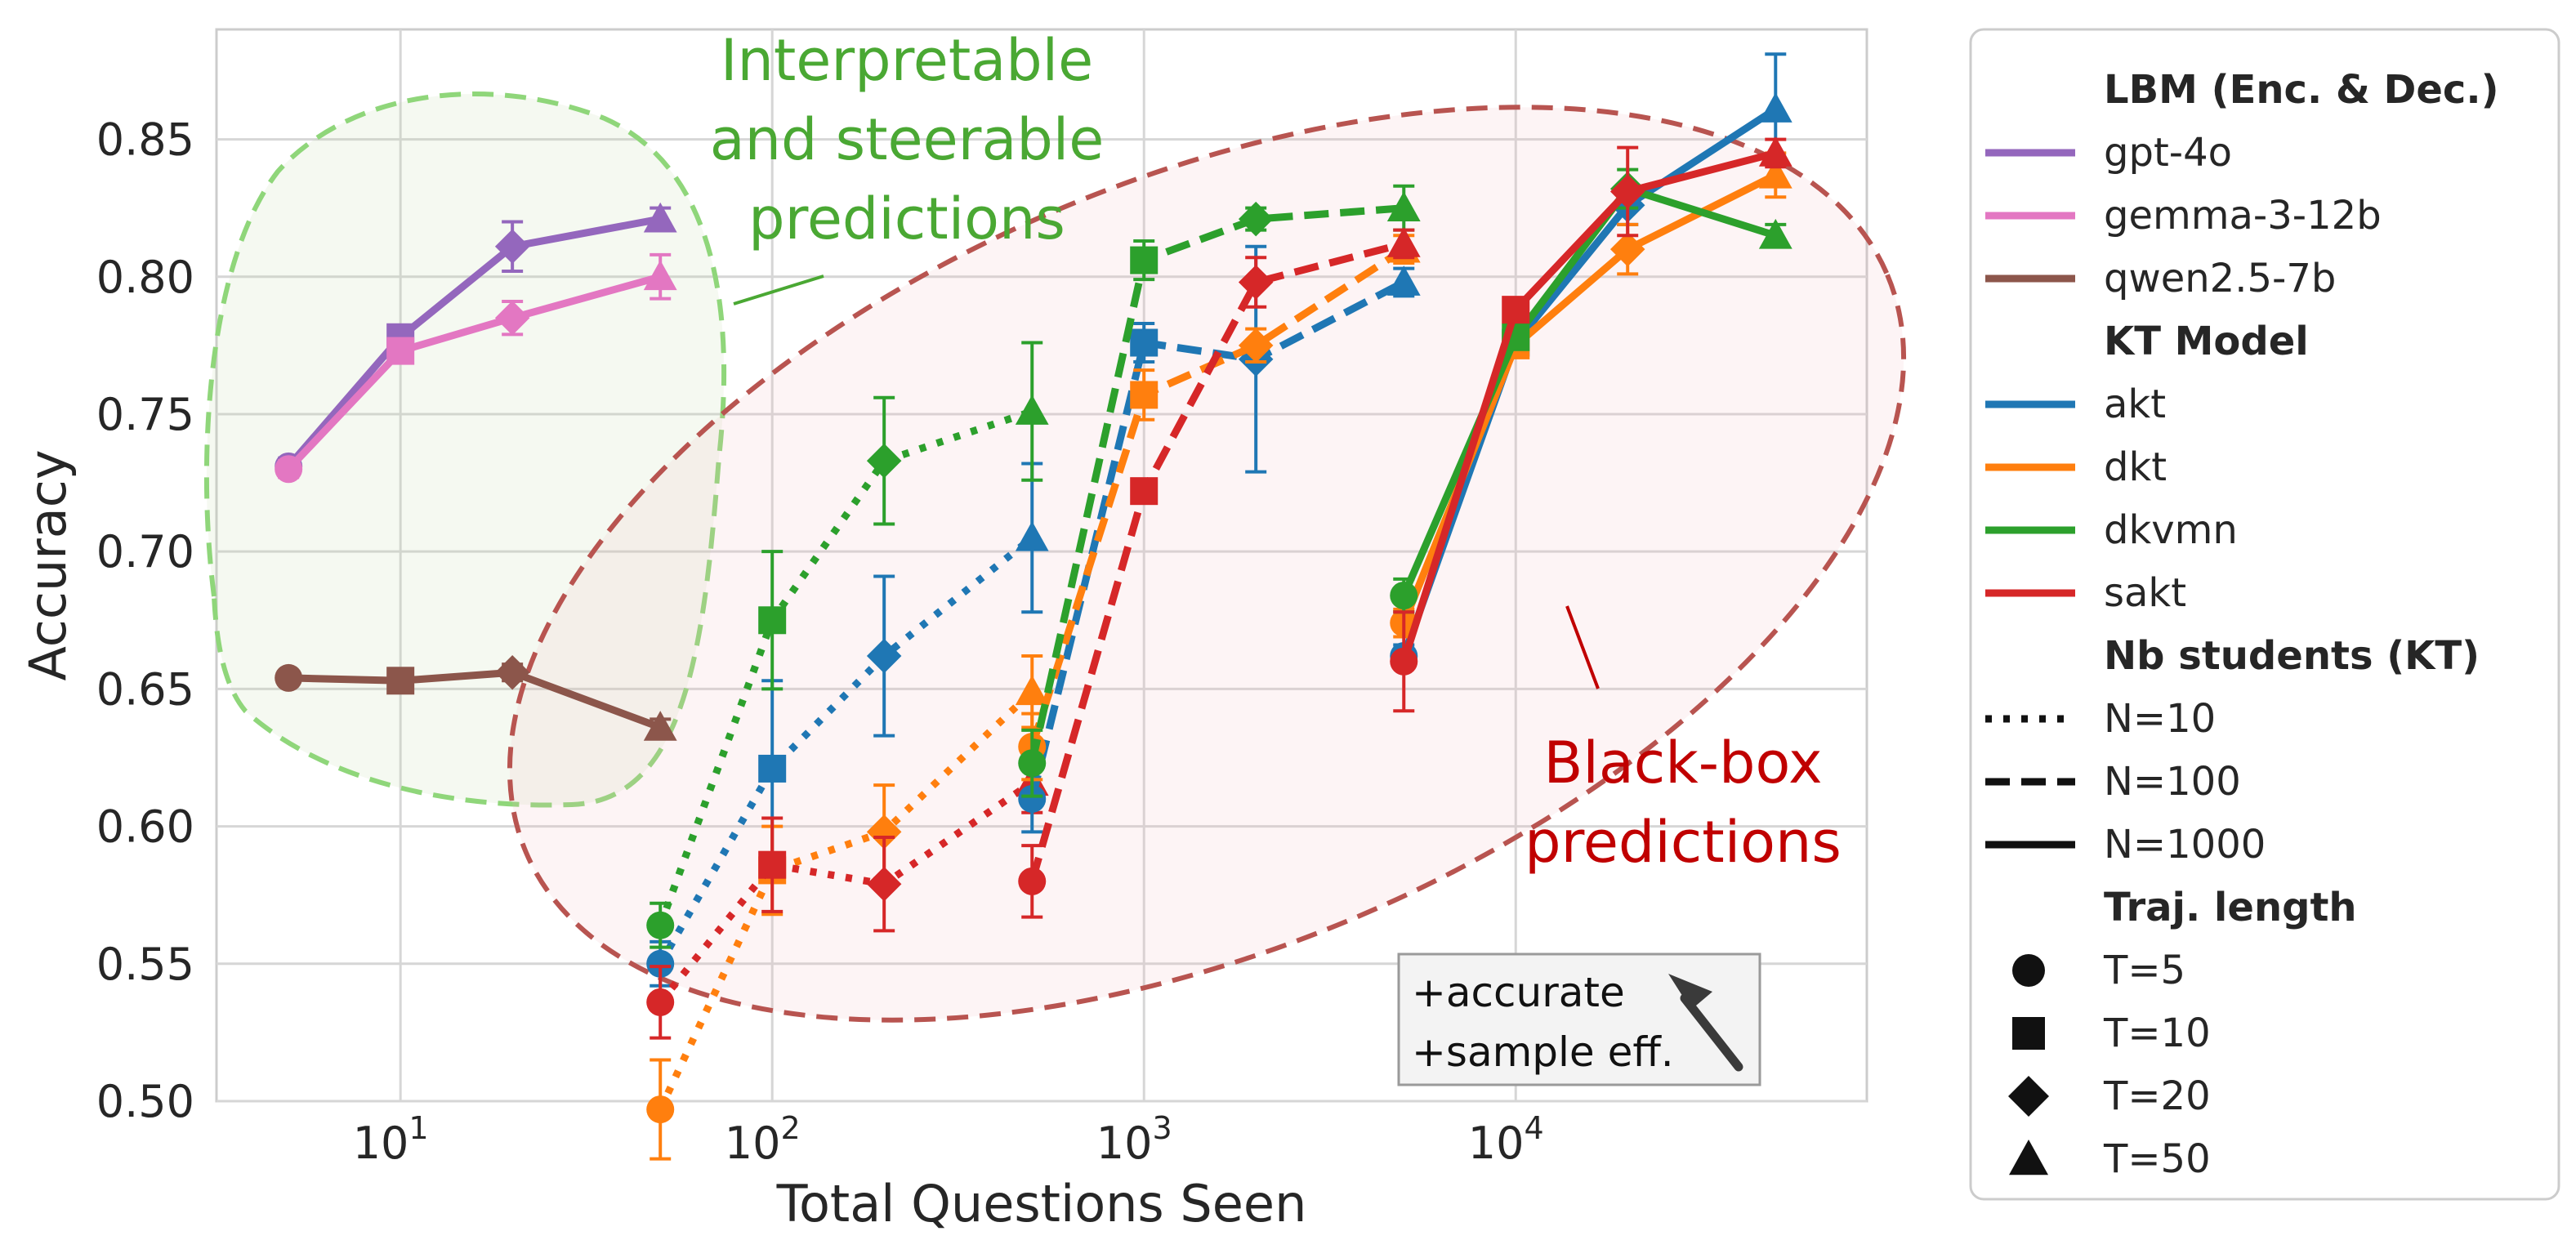 The image size is (2576, 1258). Describe the element at coordinates (1543, 1052) in the screenshot. I see `box-line-sample-eff: +sample eff.` at that location.